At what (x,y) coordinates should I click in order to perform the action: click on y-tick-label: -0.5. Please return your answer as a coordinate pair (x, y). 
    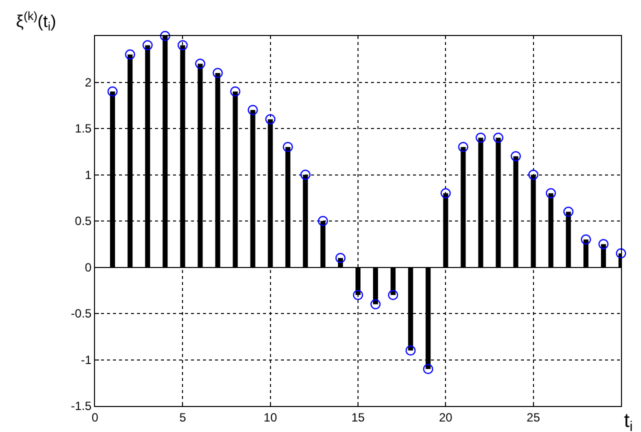
    Looking at the image, I should click on (81, 313).